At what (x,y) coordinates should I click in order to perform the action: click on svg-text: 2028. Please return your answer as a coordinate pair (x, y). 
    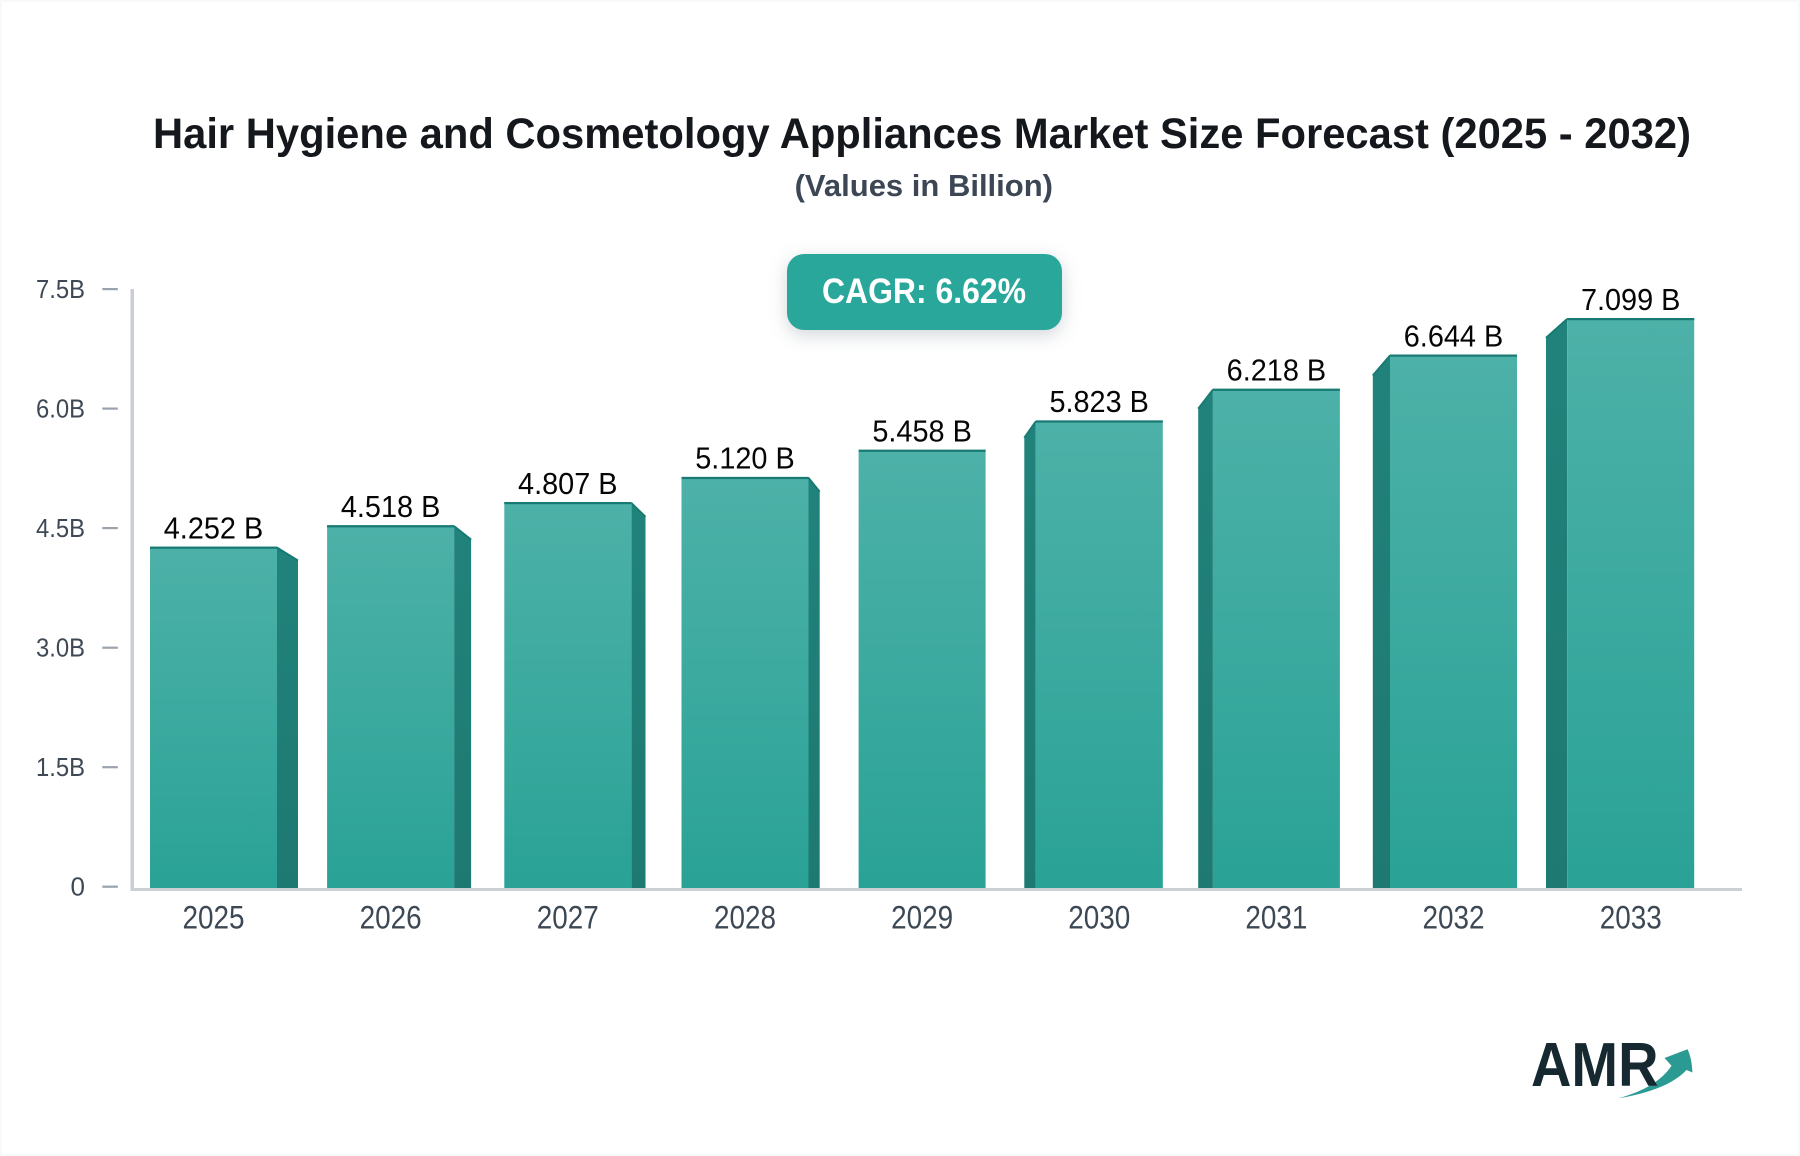
    Looking at the image, I should click on (745, 918).